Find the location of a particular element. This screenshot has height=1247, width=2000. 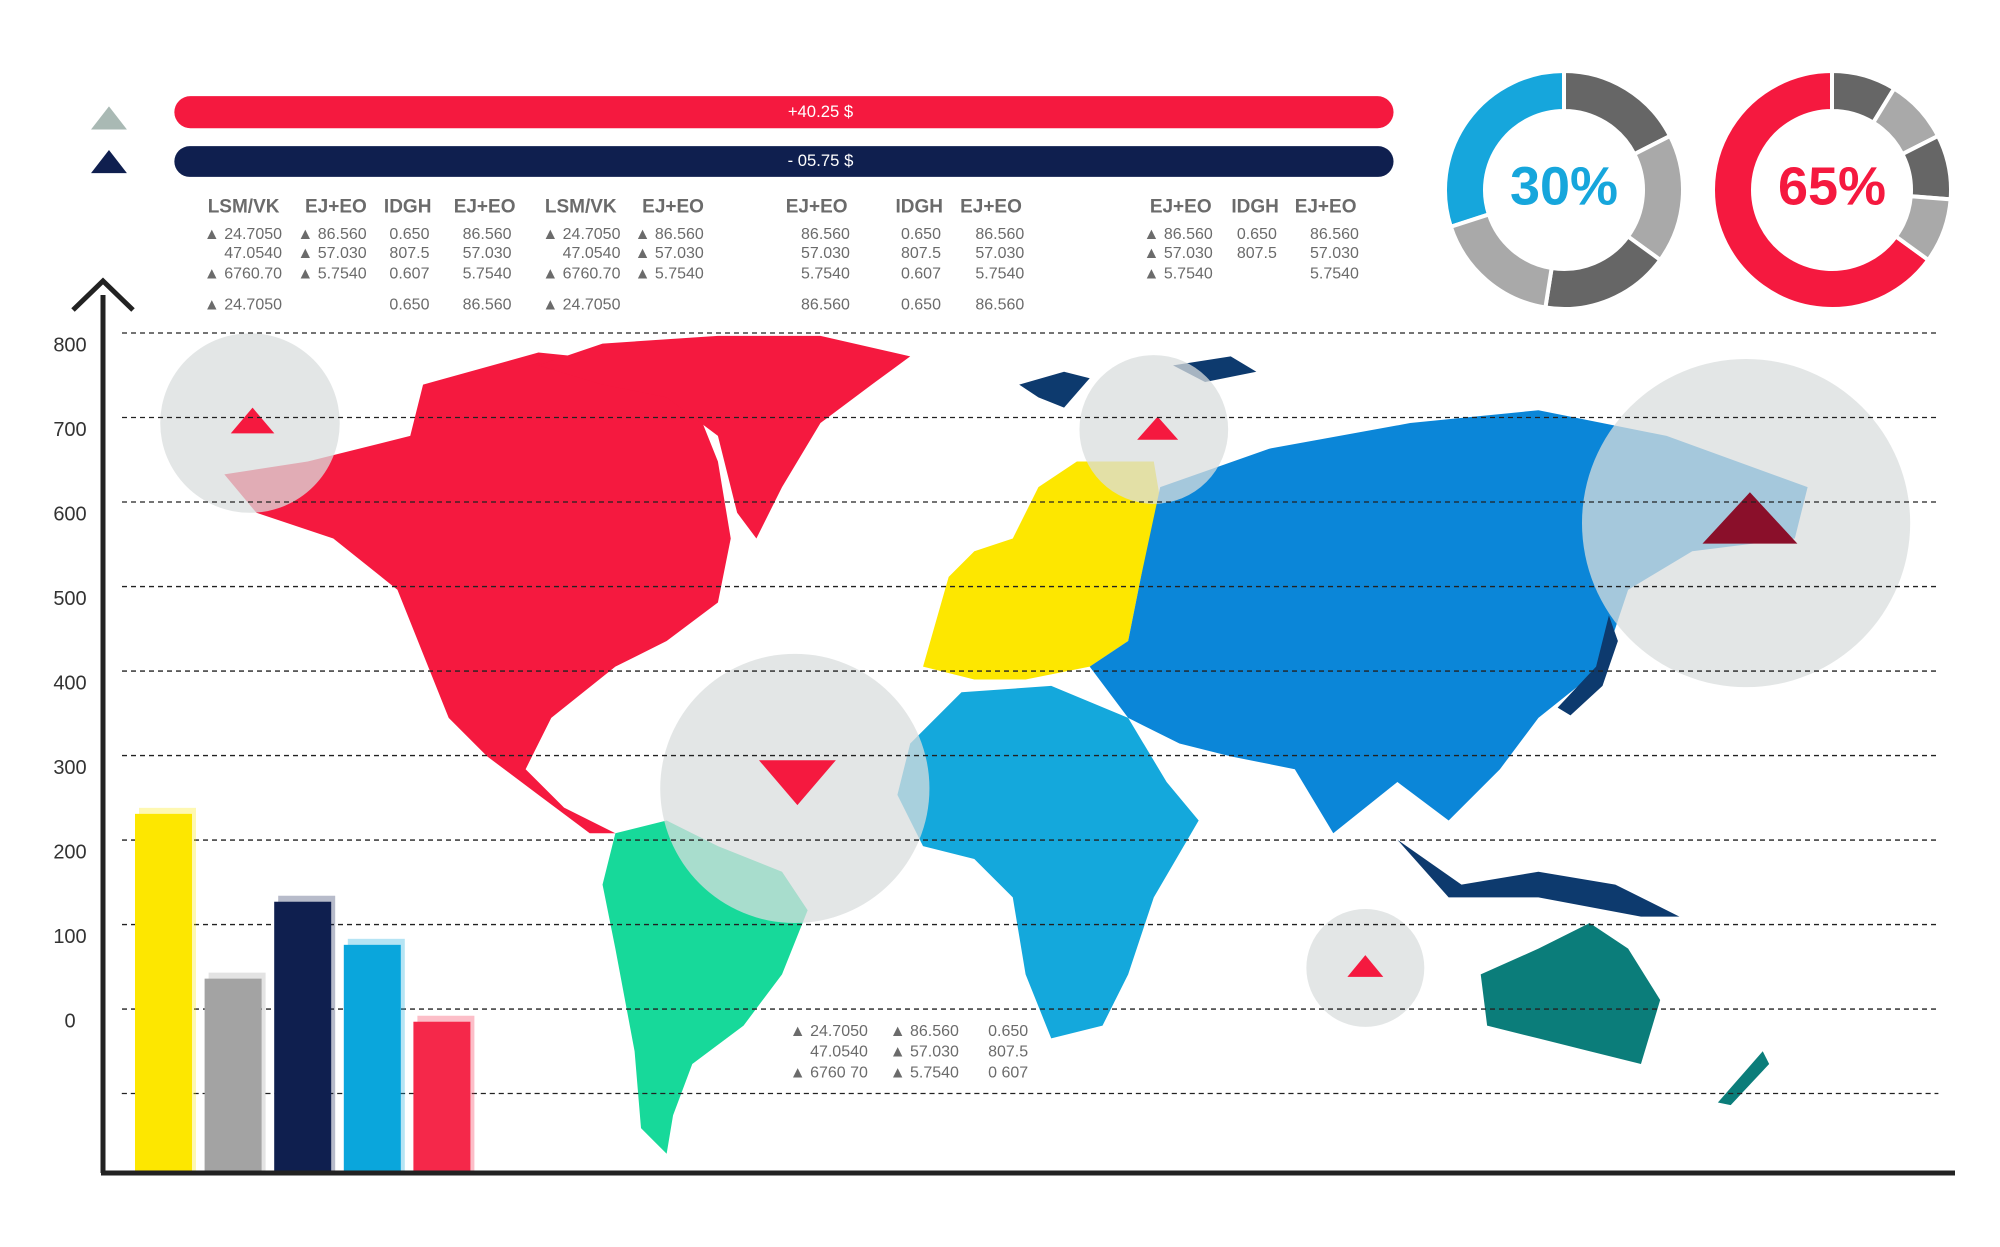

axis-arrow is located at coordinates (103, 294).